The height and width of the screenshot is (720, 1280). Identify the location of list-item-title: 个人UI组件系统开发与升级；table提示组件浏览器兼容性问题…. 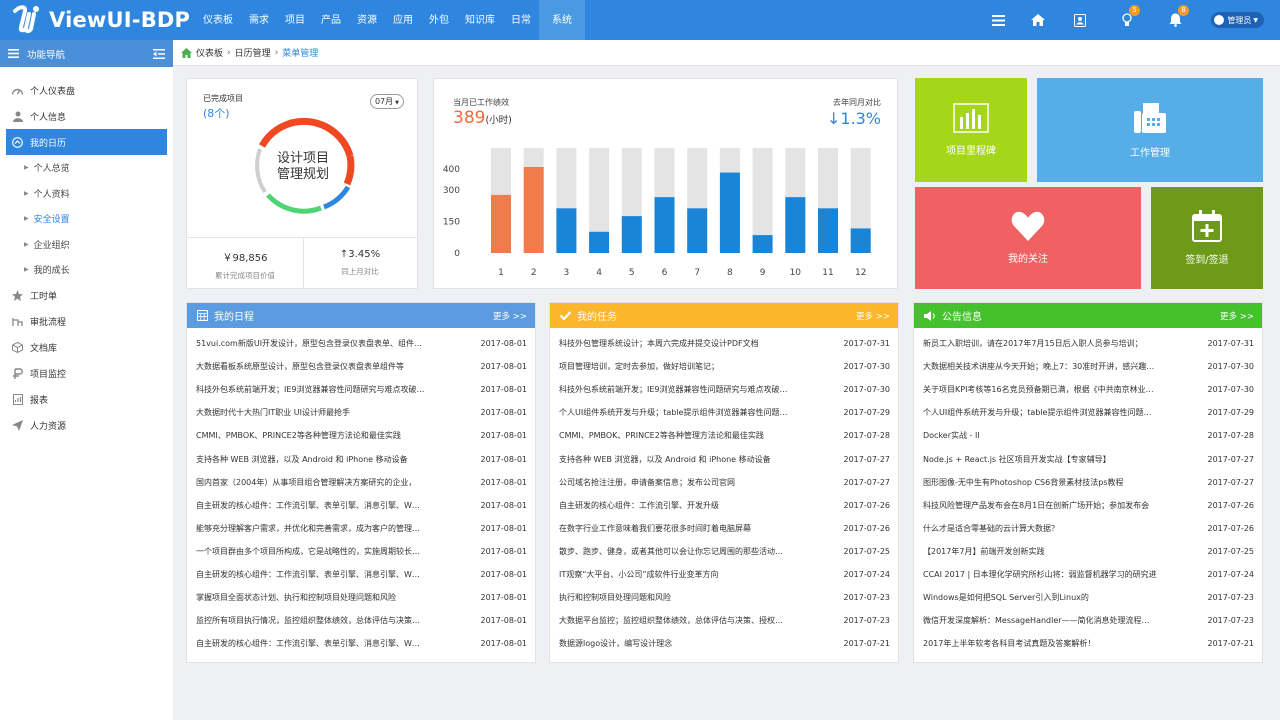
(1037, 413).